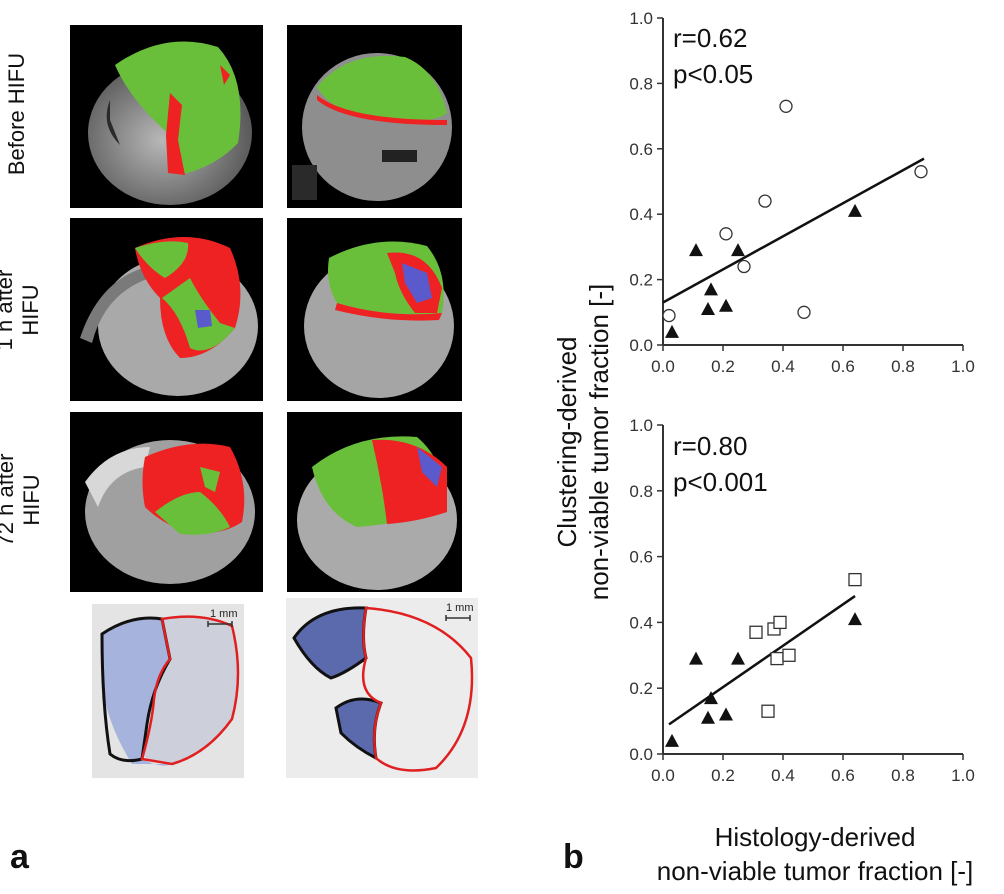 The image size is (1004, 894). I want to click on y-tick-label-bottom: 0.2, so click(641, 688).